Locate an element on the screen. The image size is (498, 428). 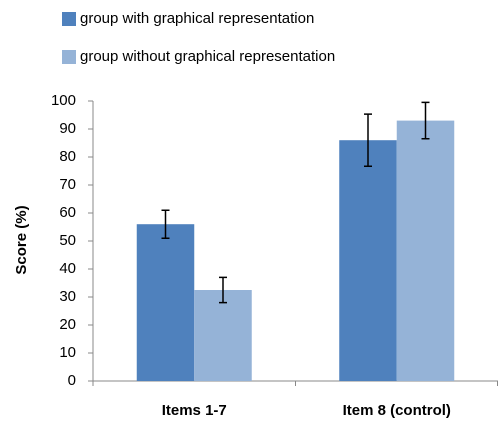
y-tick-label: 70 is located at coordinates (67, 184).